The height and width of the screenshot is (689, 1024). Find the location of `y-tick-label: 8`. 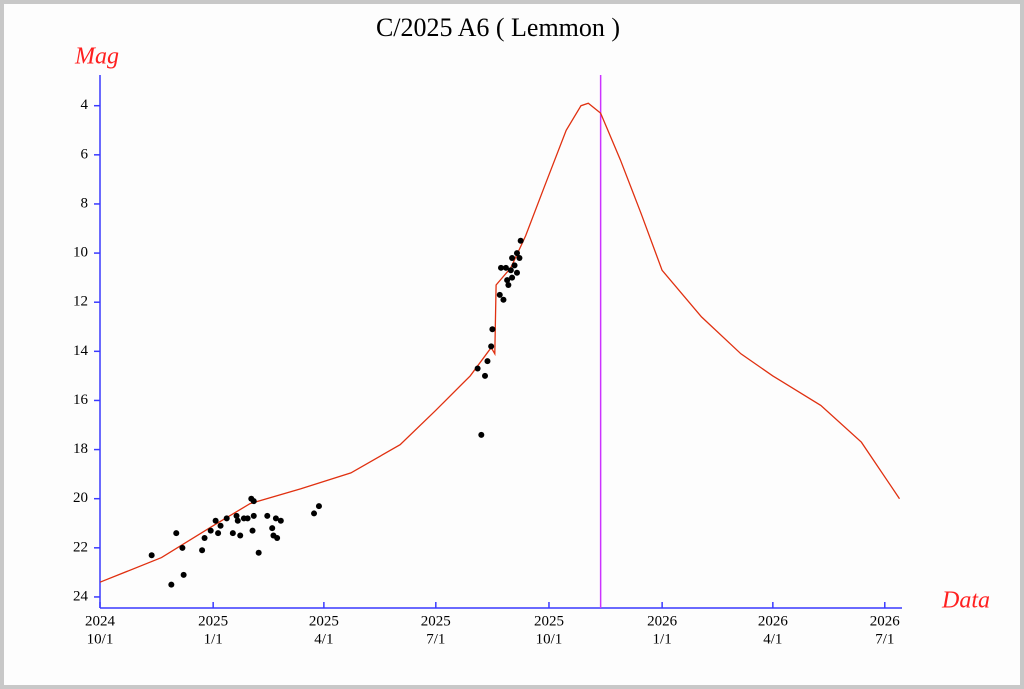

y-tick-label: 8 is located at coordinates (85, 203).